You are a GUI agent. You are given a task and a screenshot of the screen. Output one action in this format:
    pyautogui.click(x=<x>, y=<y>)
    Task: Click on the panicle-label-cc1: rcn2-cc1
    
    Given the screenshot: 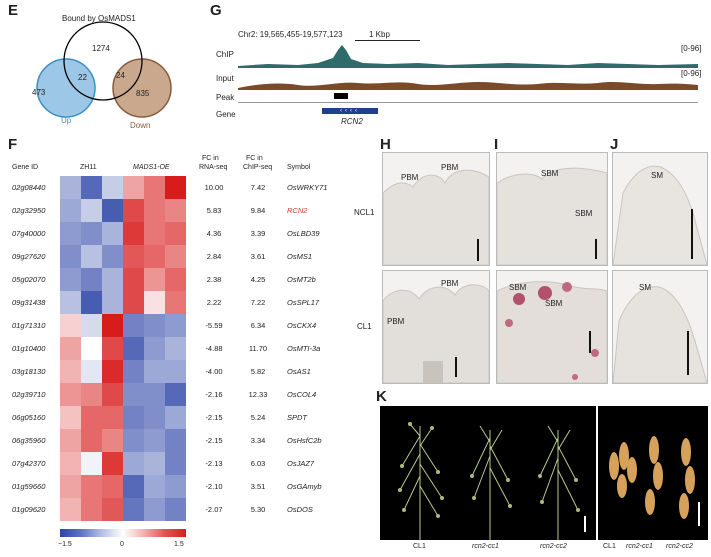 What is the action you would take?
    pyautogui.click(x=485, y=546)
    